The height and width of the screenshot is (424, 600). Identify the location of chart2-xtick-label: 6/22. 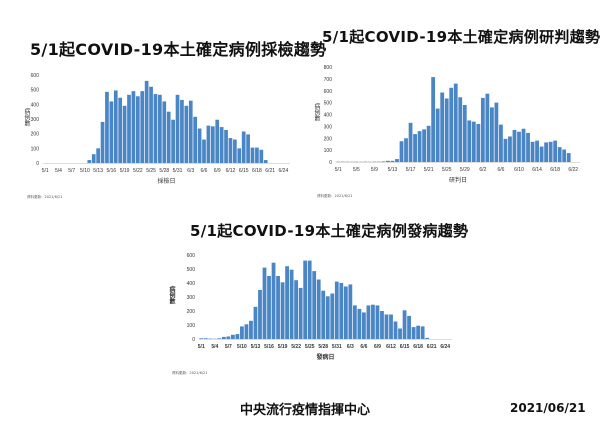
(573, 170).